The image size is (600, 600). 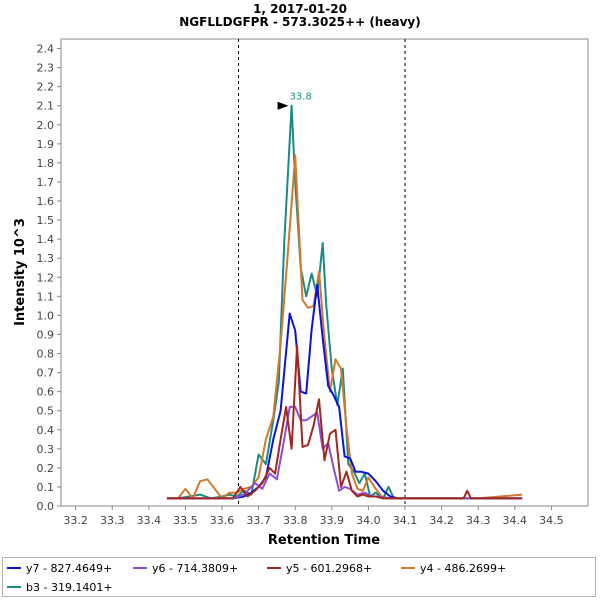 I want to click on y-tick-label: 2.1, so click(x=46, y=106).